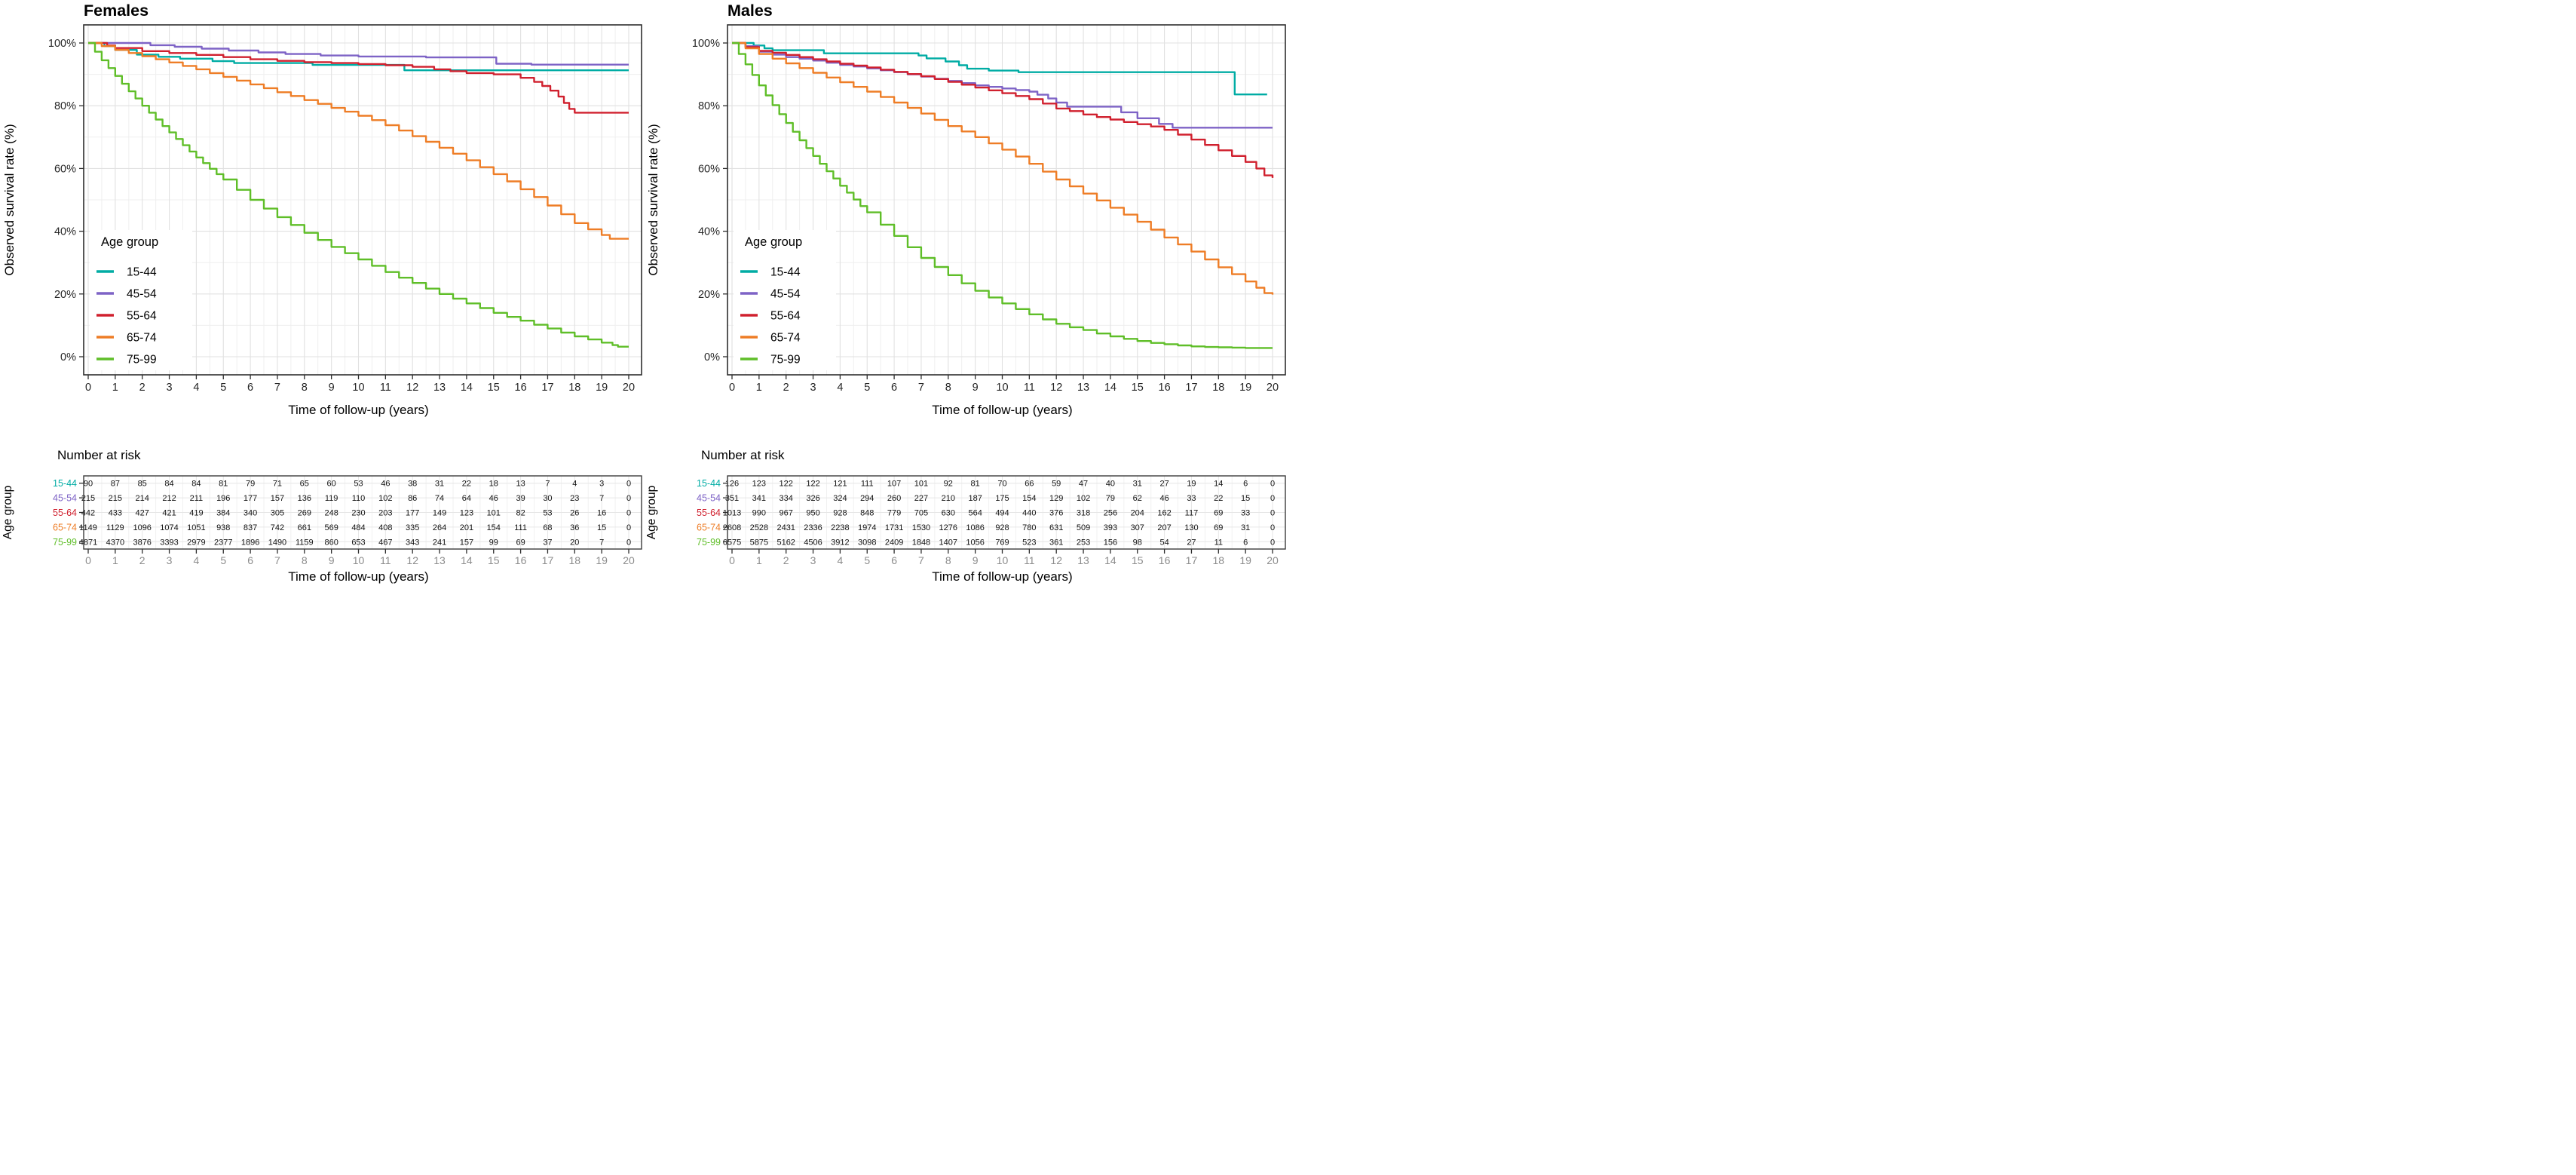 Image resolution: width=2576 pixels, height=1175 pixels. What do you see at coordinates (1083, 542) in the screenshot?
I see `risk-value: 253` at bounding box center [1083, 542].